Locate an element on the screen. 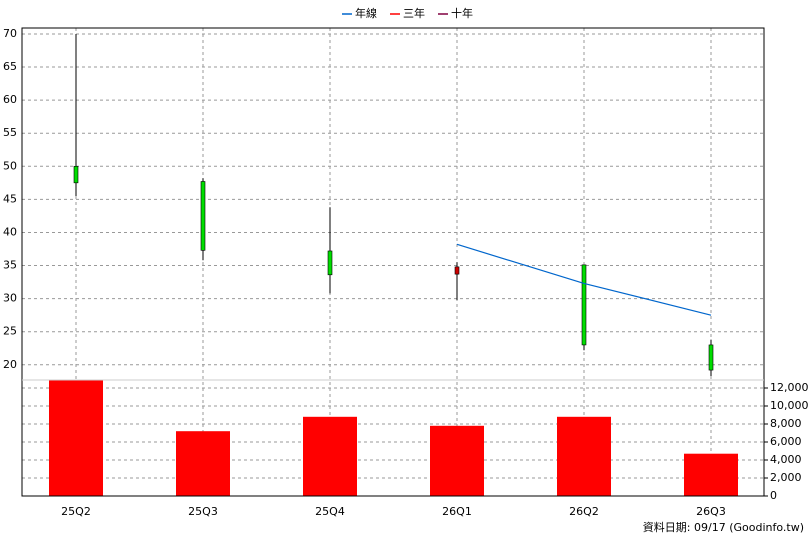 This screenshot has width=808, height=540. y2-tick-label: 6,000 is located at coordinates (786, 441).